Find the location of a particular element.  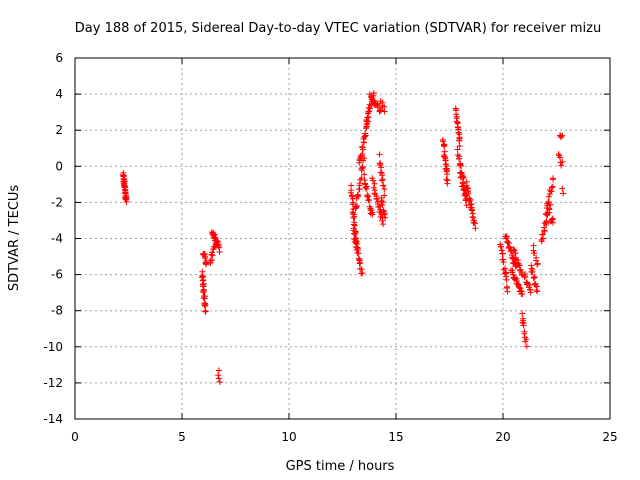

x-tick-label: 5 is located at coordinates (182, 437).